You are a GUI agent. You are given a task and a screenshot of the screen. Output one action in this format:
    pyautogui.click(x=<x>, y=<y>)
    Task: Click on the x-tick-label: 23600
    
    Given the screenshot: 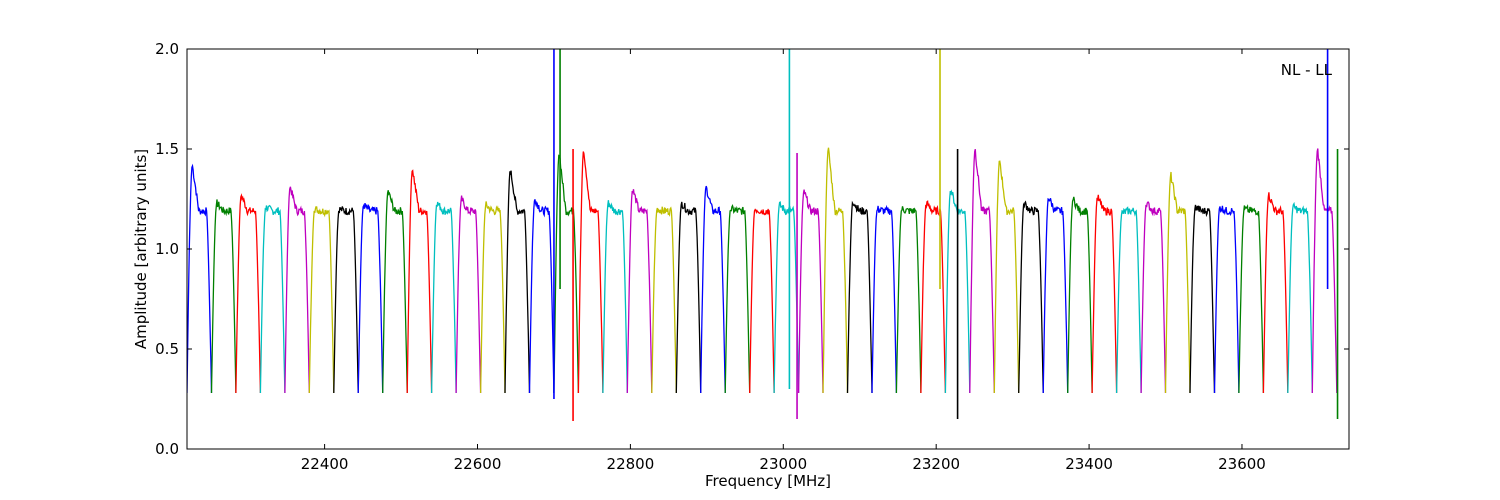 What is the action you would take?
    pyautogui.click(x=1242, y=464)
    